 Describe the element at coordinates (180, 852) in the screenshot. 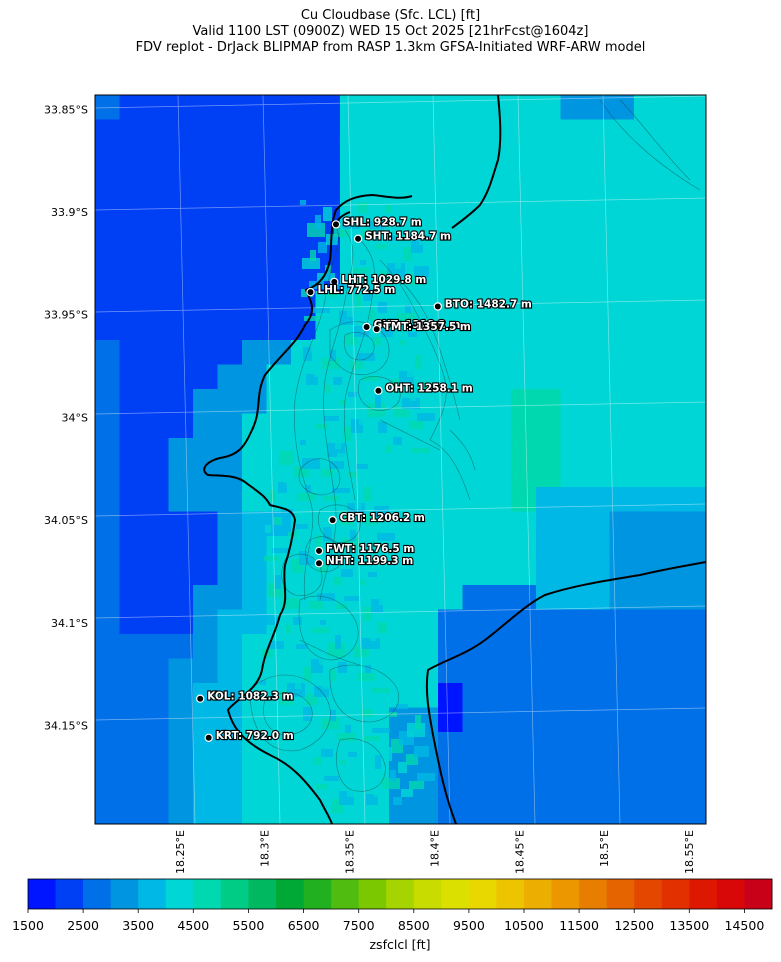

I see `lon-tick-label: 18.25°E` at that location.